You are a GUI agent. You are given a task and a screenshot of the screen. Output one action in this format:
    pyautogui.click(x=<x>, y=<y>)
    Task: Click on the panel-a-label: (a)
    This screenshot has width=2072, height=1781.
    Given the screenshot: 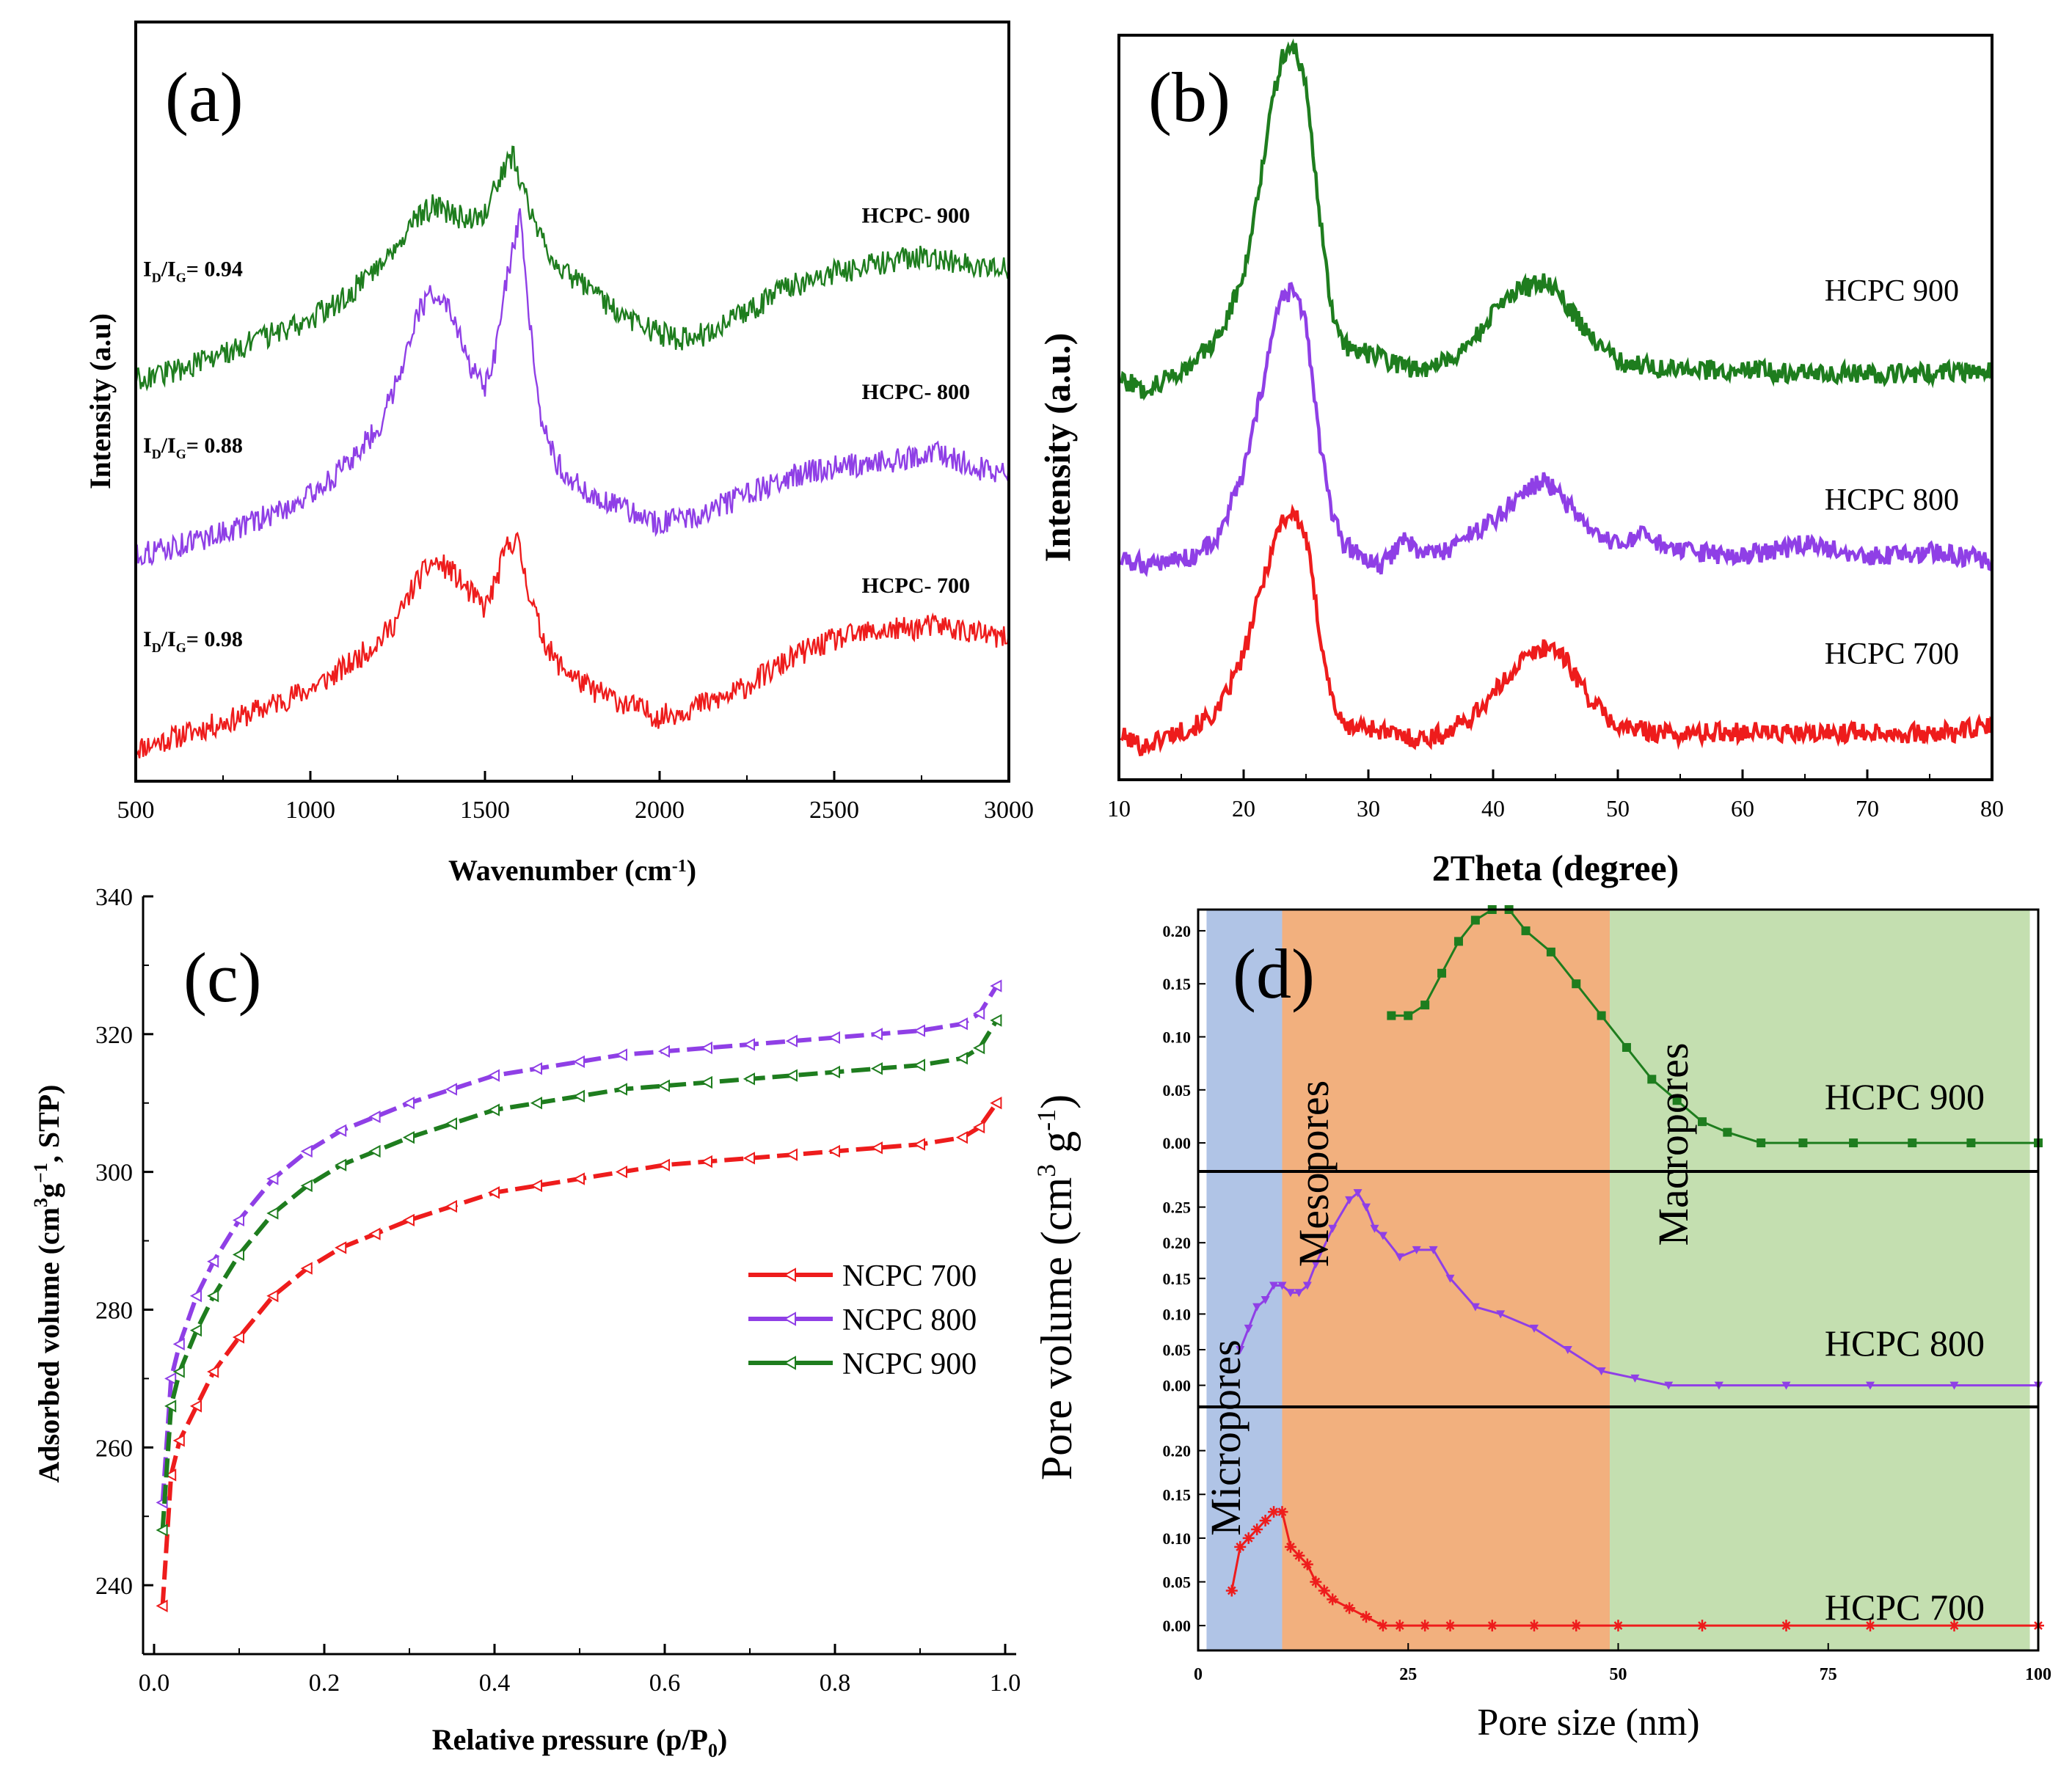 What is the action you would take?
    pyautogui.click(x=204, y=97)
    